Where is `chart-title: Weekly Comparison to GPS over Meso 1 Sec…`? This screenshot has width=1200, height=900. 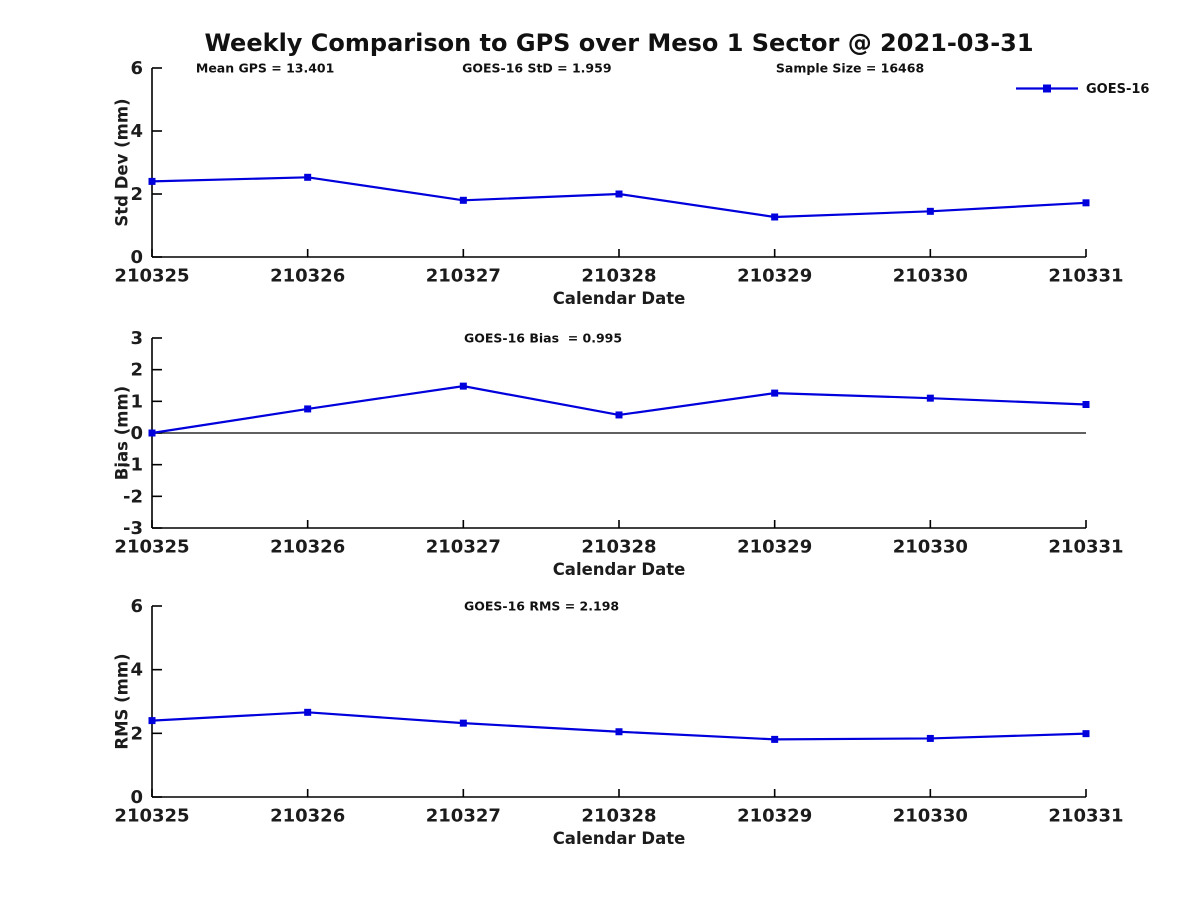
chart-title: Weekly Comparison to GPS over Meso 1 Sec… is located at coordinates (619, 43).